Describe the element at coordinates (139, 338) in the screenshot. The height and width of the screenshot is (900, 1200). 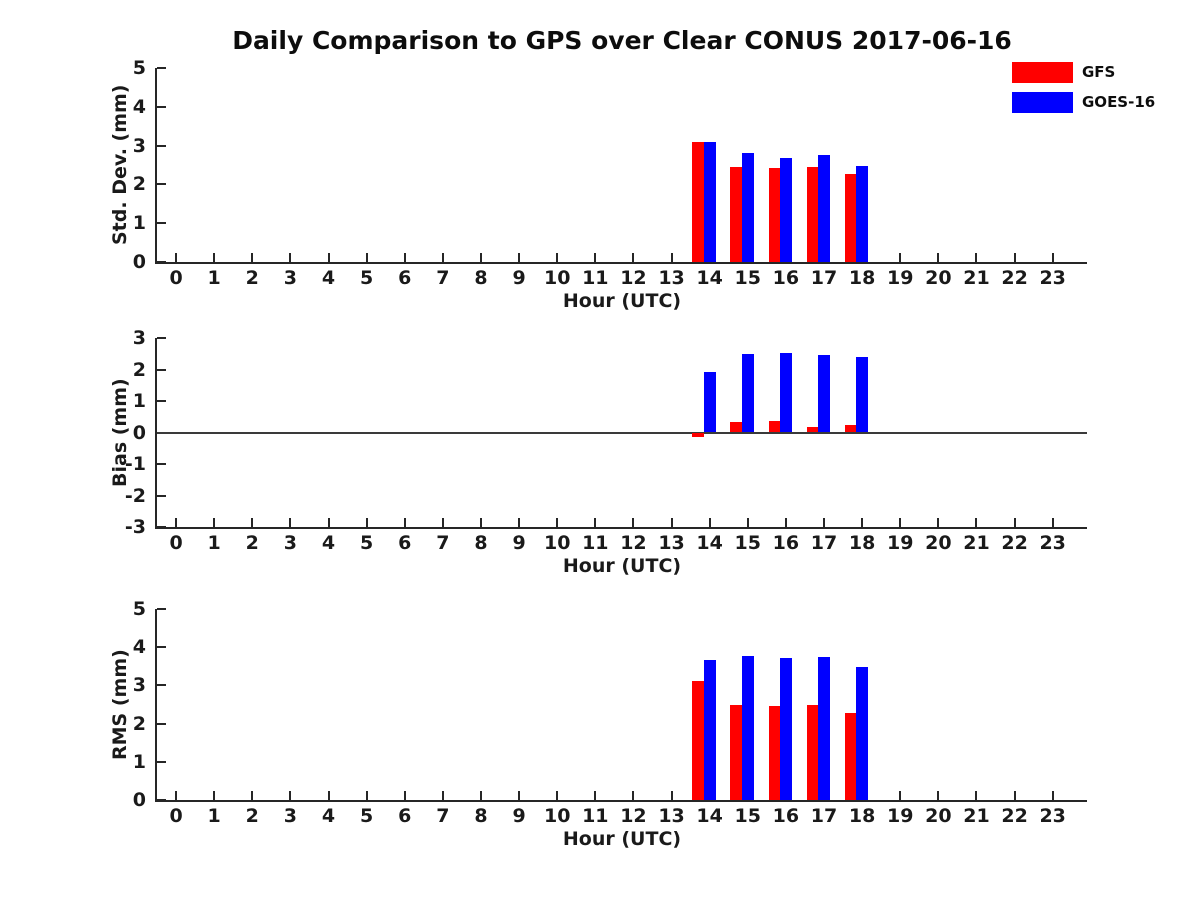
I see `y-tick-label: 3` at that location.